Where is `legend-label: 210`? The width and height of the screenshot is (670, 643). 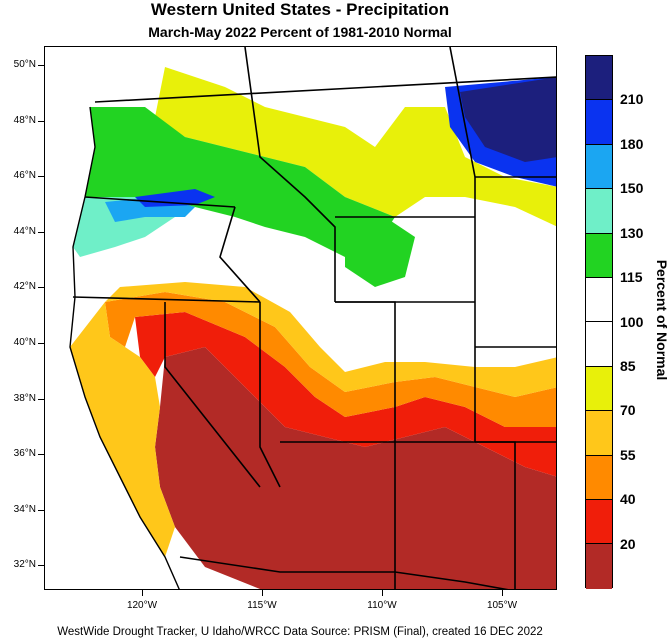
legend-label: 210 is located at coordinates (632, 99).